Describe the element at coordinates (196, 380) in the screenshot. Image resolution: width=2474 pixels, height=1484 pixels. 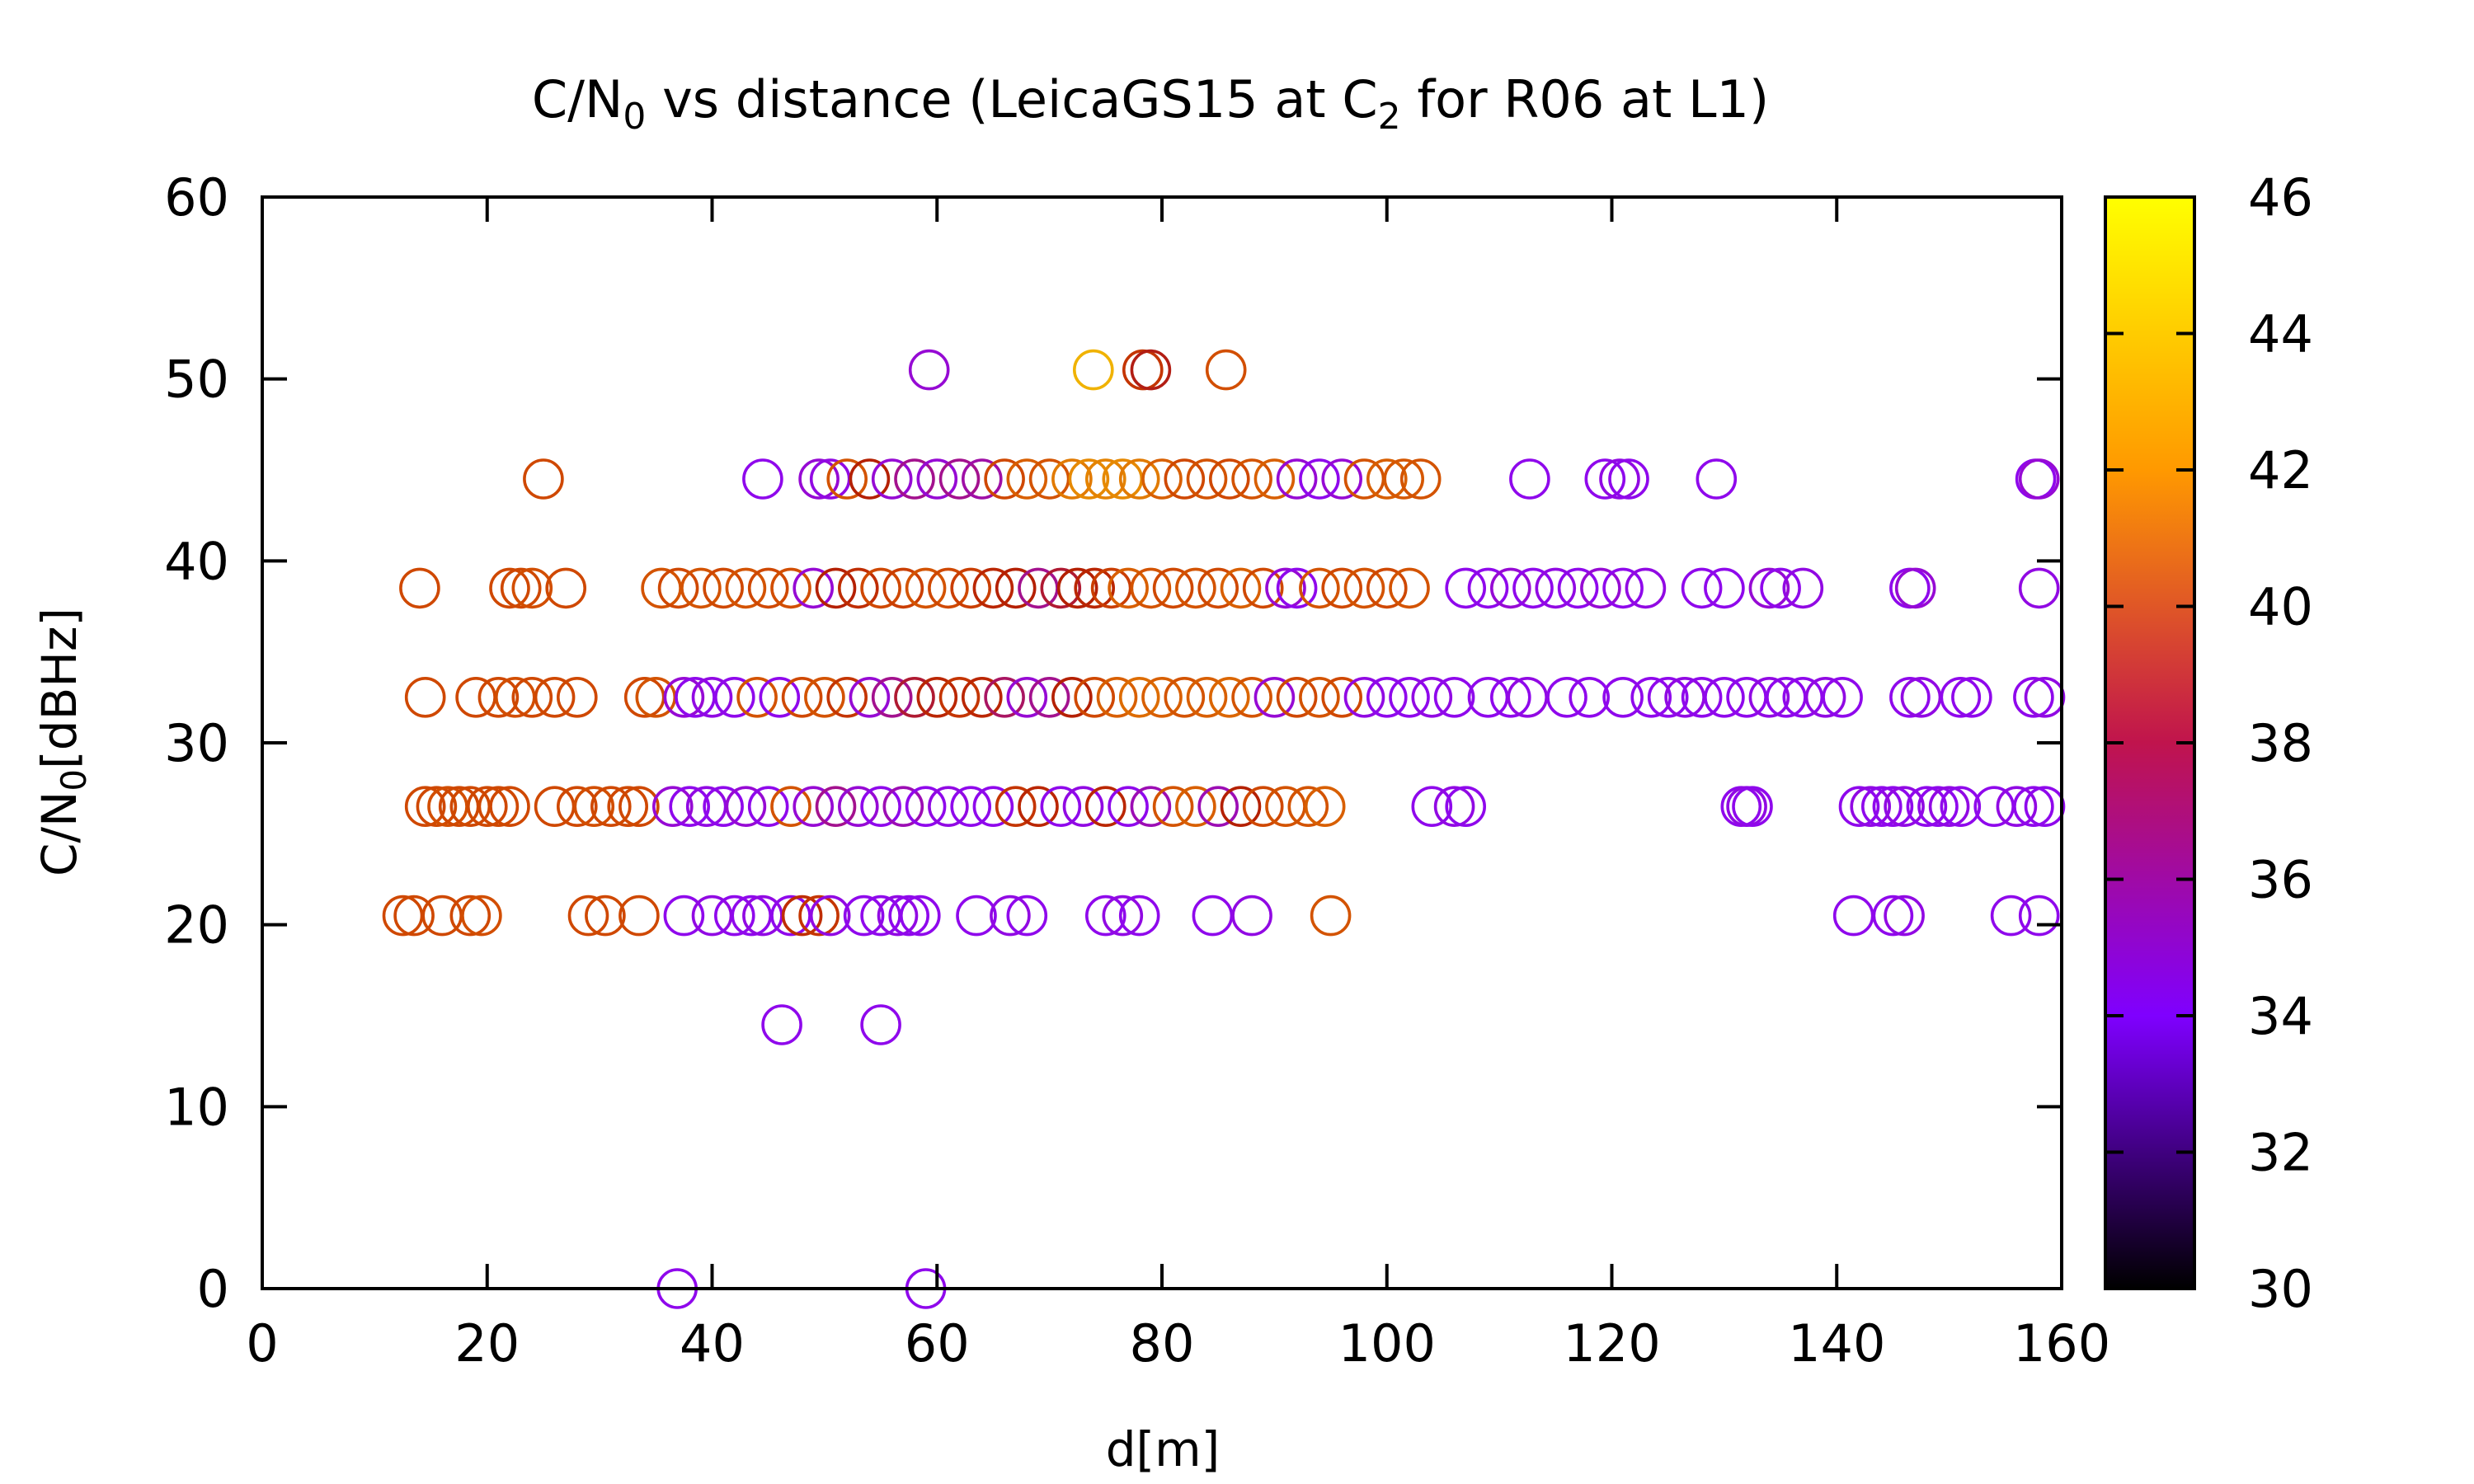
I see `y-tick-label: 50` at that location.